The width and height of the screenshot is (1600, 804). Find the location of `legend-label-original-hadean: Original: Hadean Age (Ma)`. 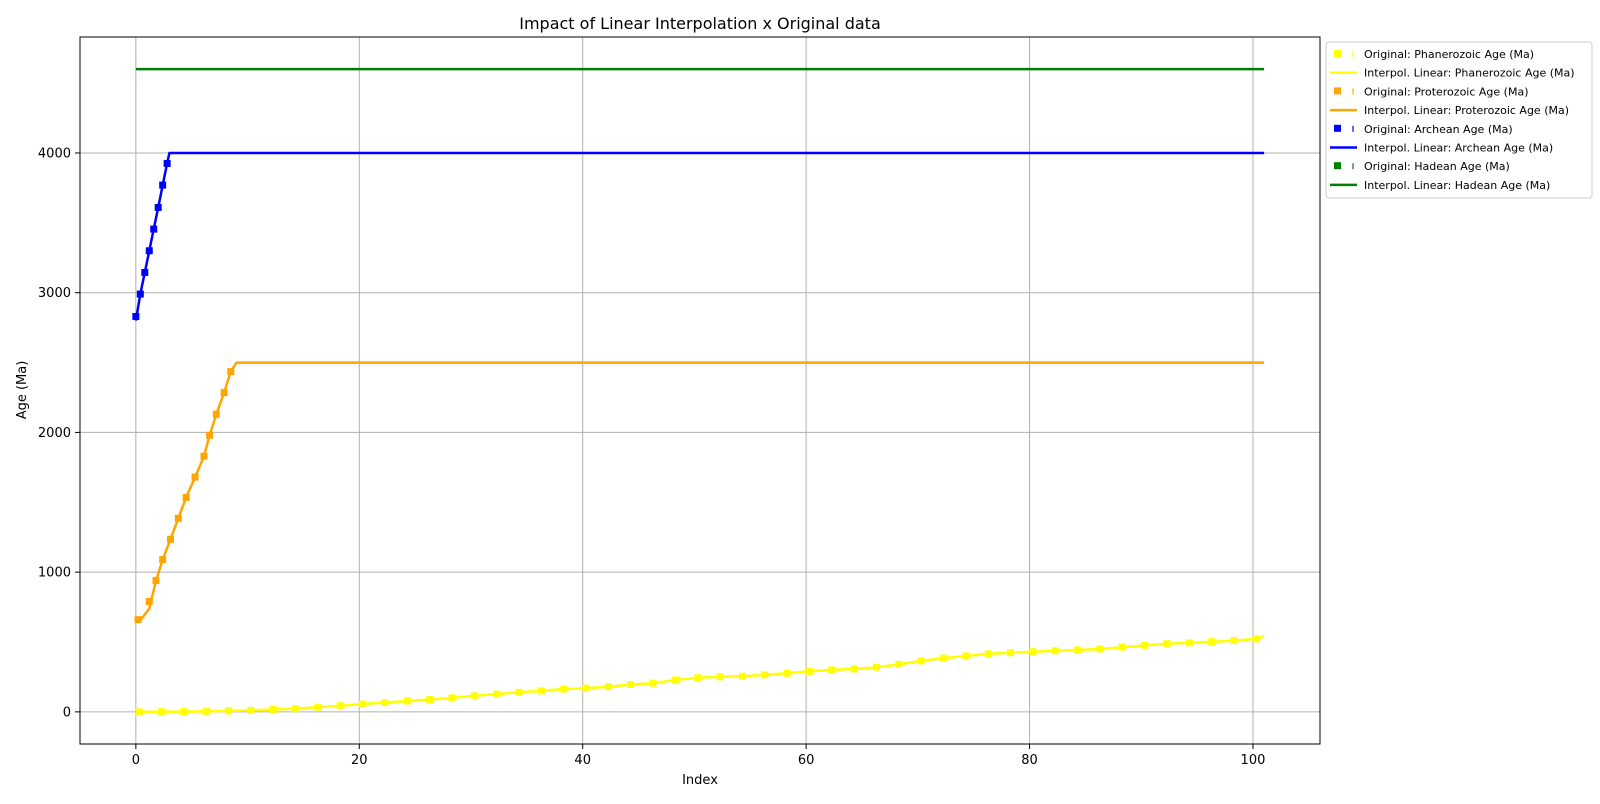

legend-label-original-hadean: Original: Hadean Age (Ma) is located at coordinates (1437, 166).